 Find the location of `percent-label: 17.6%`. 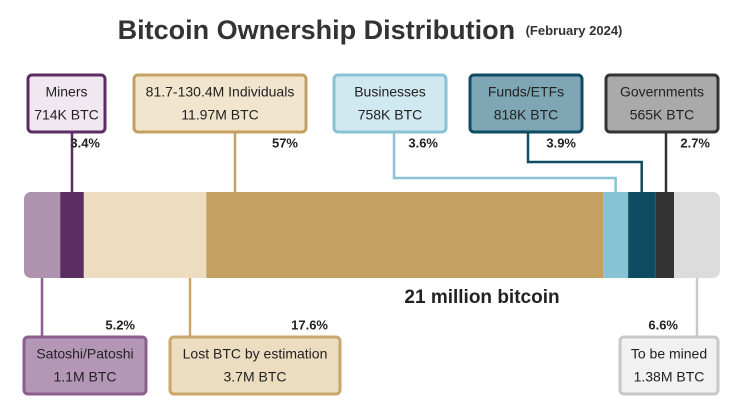

percent-label: 17.6% is located at coordinates (309, 324).